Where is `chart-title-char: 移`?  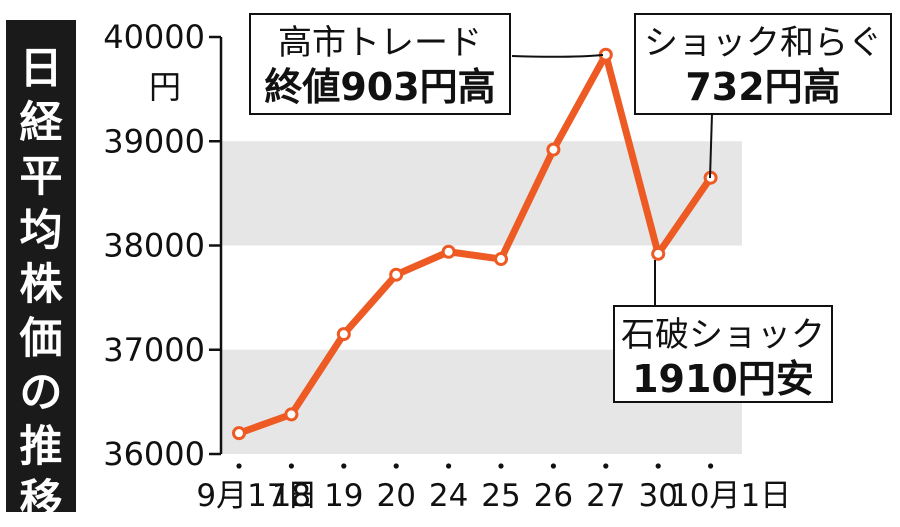 chart-title-char: 移 is located at coordinates (41, 501).